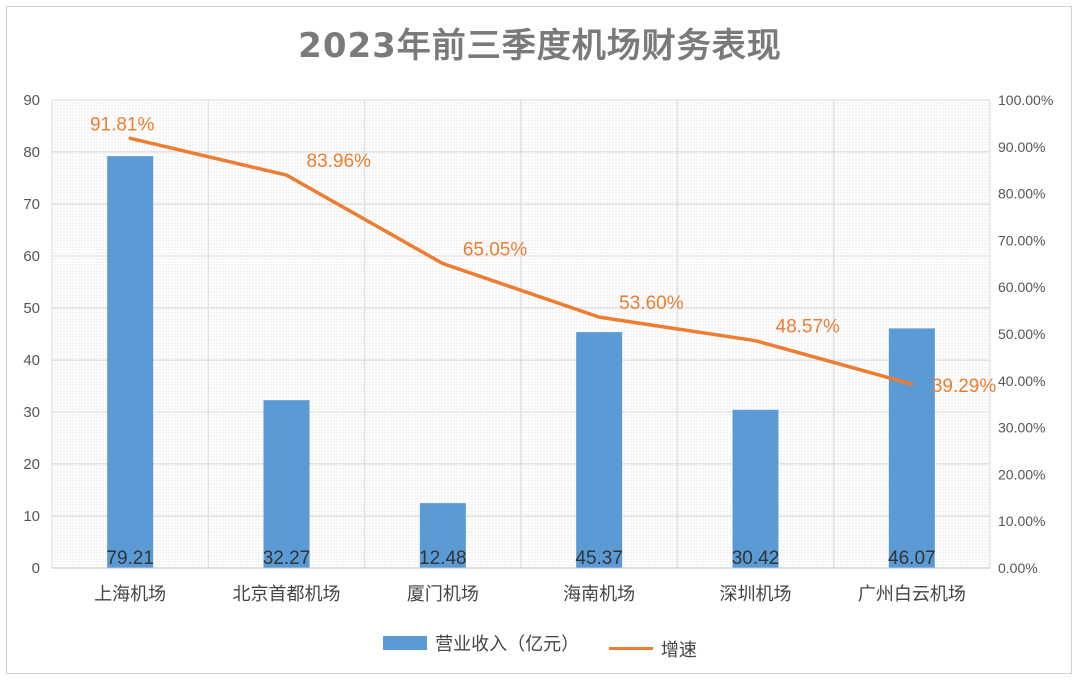 Image resolution: width=1080 pixels, height=680 pixels. I want to click on bar-value-label: 12.48, so click(443, 558).